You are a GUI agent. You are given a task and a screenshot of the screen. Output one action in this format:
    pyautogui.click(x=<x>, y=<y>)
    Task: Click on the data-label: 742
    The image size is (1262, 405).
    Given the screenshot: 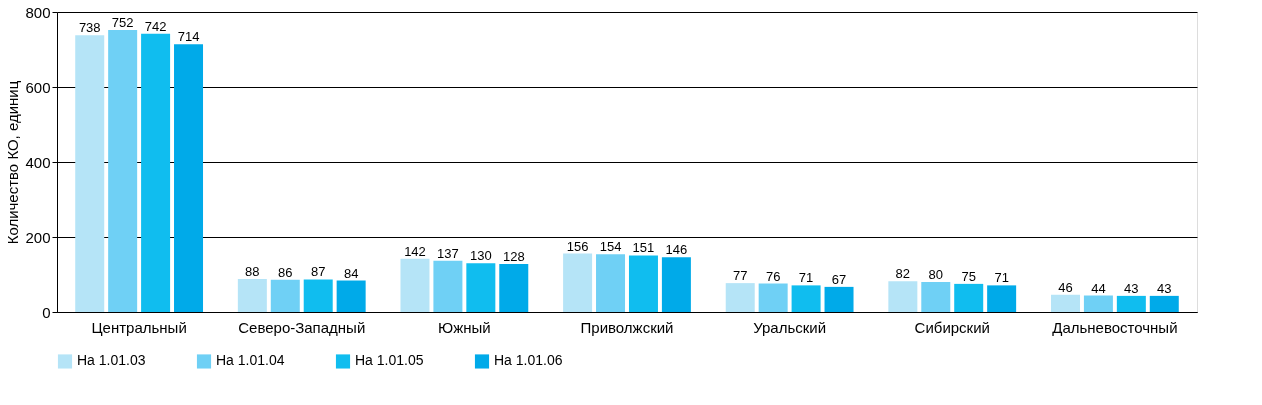 What is the action you would take?
    pyautogui.click(x=155, y=26)
    